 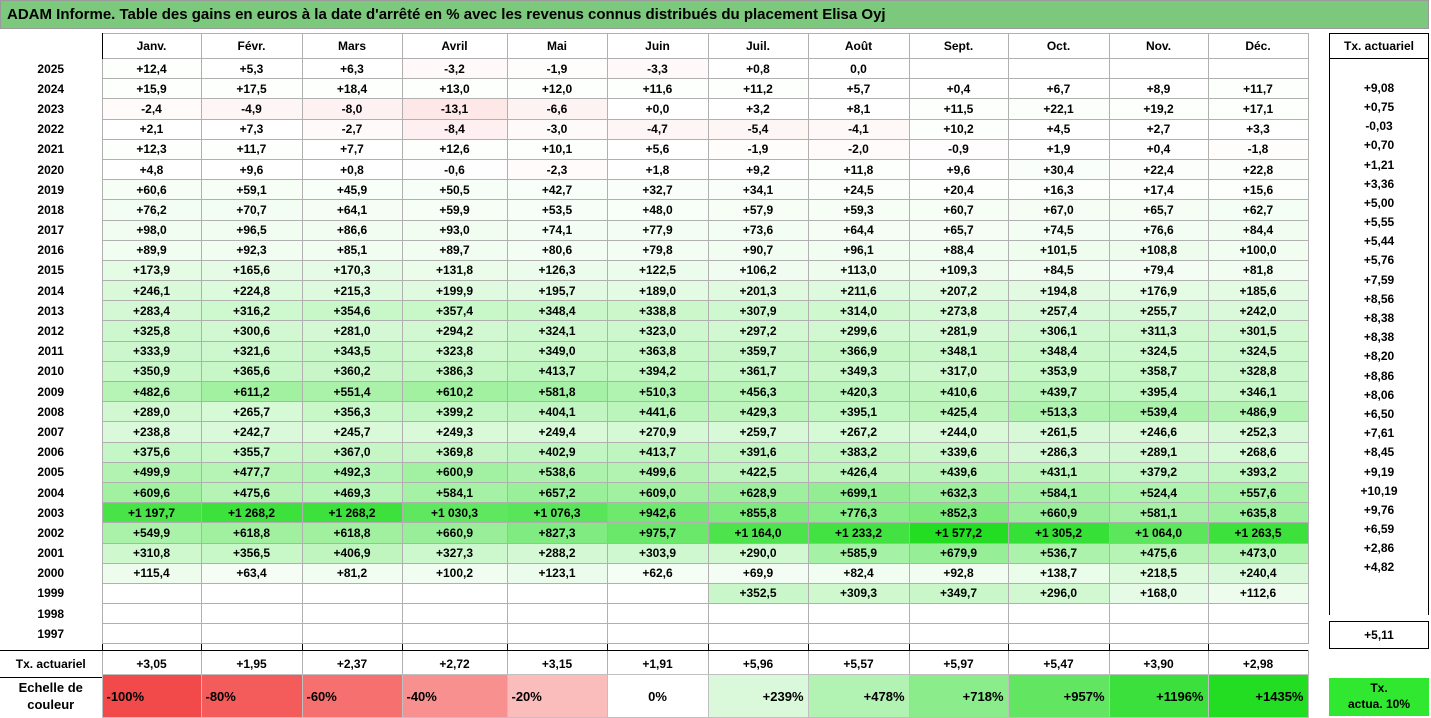 What do you see at coordinates (1258, 169) in the screenshot?
I see `gain-cell: +22,8` at bounding box center [1258, 169].